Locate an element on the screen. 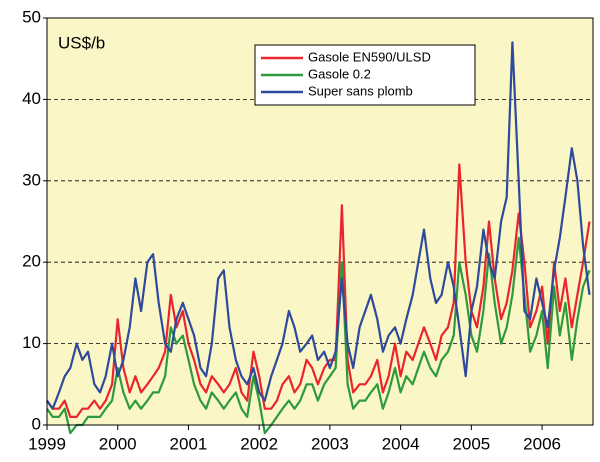 This screenshot has width=600, height=462. y-tick-label: 20 is located at coordinates (31, 261).